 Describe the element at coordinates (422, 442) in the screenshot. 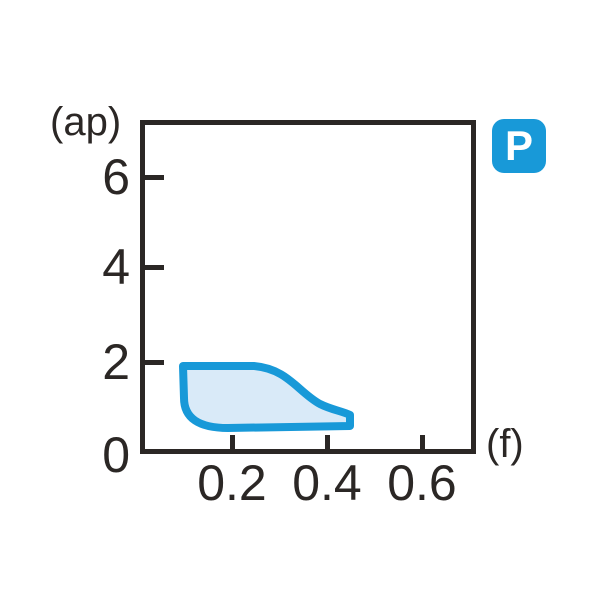

I see `x-tick-0.6` at that location.